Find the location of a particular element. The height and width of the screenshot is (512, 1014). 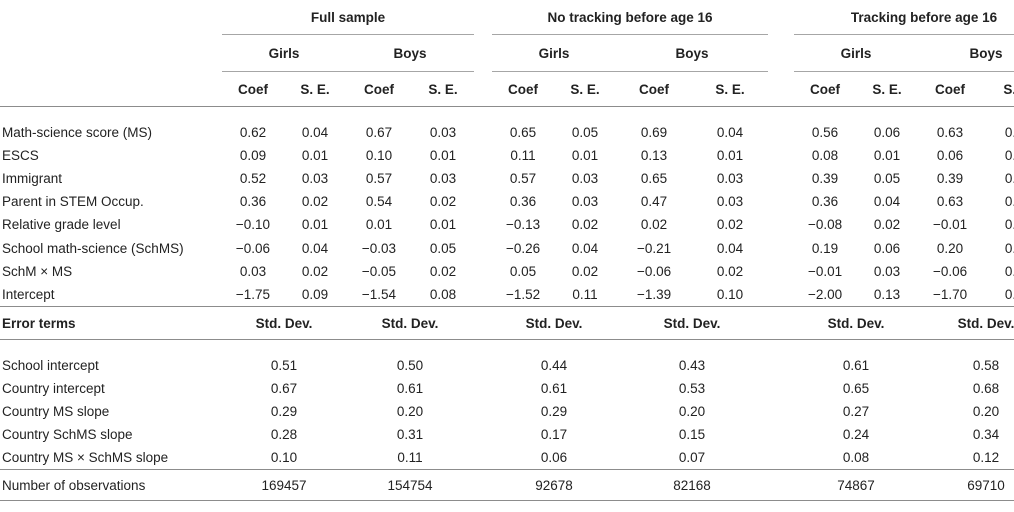

coef-value: 0.52 is located at coordinates (253, 178).